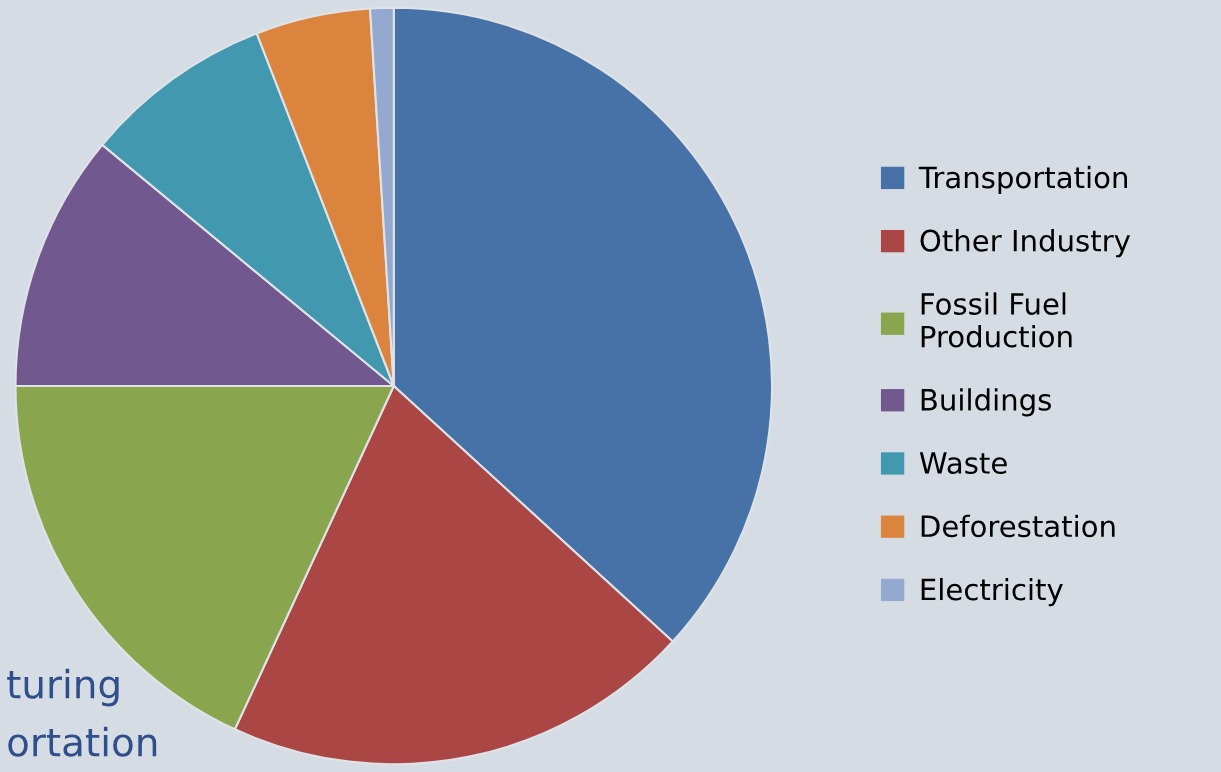 This screenshot has width=1221, height=772. I want to click on legend-label: Buildings, so click(986, 402).